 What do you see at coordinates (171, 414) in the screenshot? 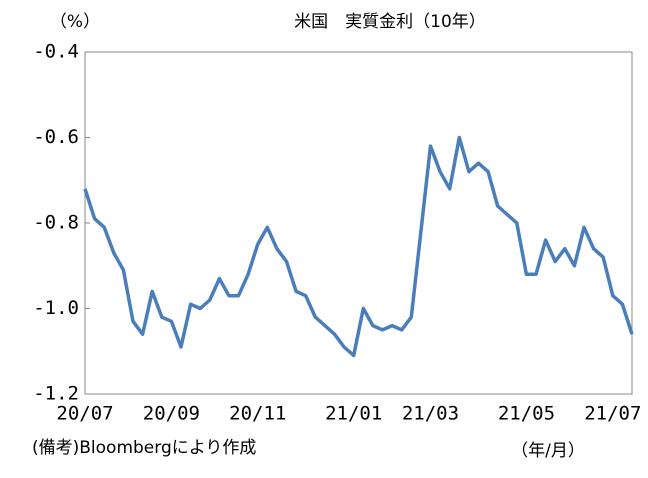
I see `x-tick-label: 20/09` at bounding box center [171, 414].